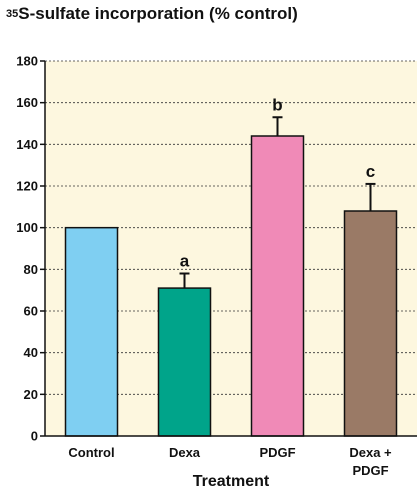 Image resolution: width=418 pixels, height=494 pixels. I want to click on y-tick-label: 80, so click(31, 269).